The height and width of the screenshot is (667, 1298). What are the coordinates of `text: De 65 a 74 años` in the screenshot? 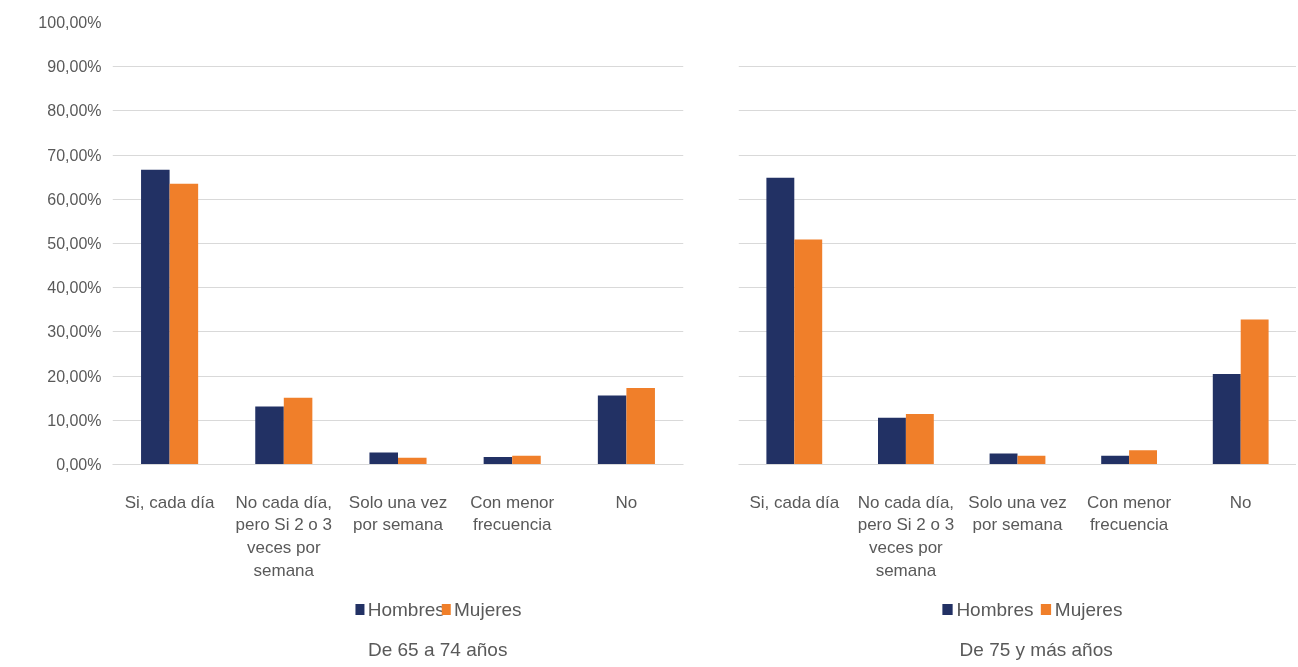 It's located at (437, 649).